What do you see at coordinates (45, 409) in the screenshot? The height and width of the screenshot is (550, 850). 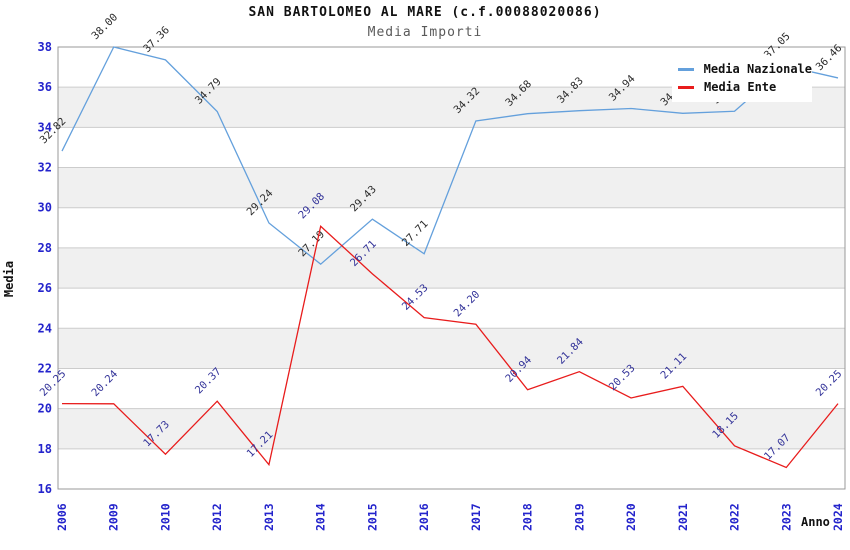 I see `y-tick-label: 20` at bounding box center [45, 409].